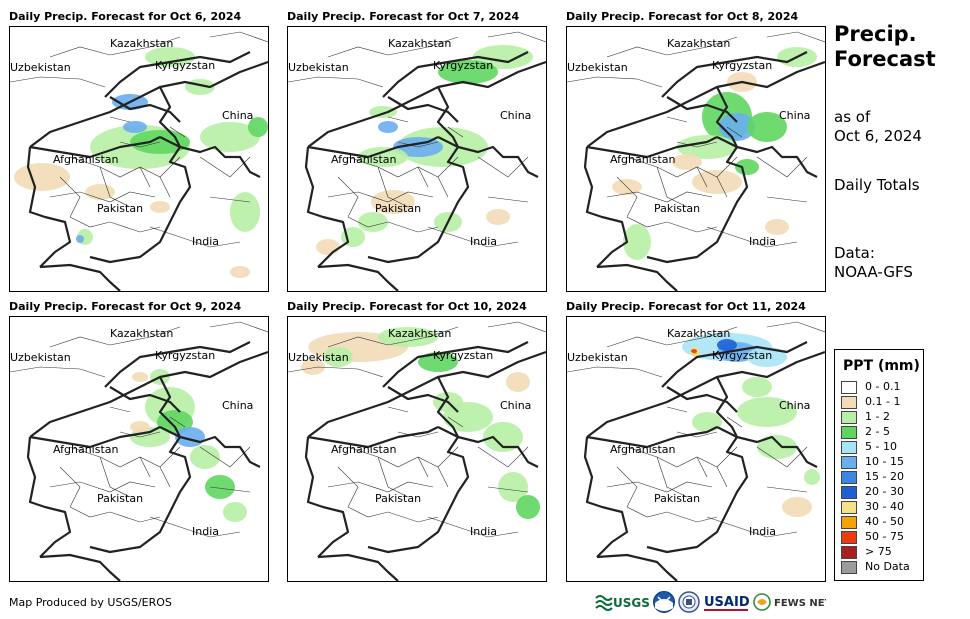  I want to click on fews-net-logo: FEWS NET, so click(789, 602).